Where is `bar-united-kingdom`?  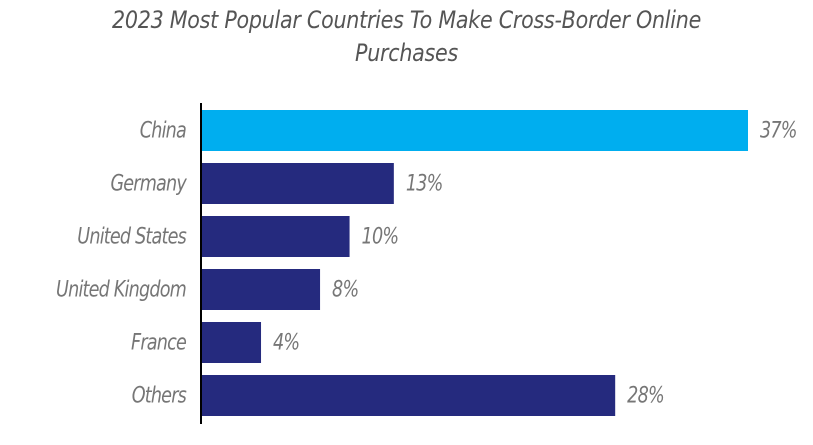
bar-united-kingdom is located at coordinates (261, 289).